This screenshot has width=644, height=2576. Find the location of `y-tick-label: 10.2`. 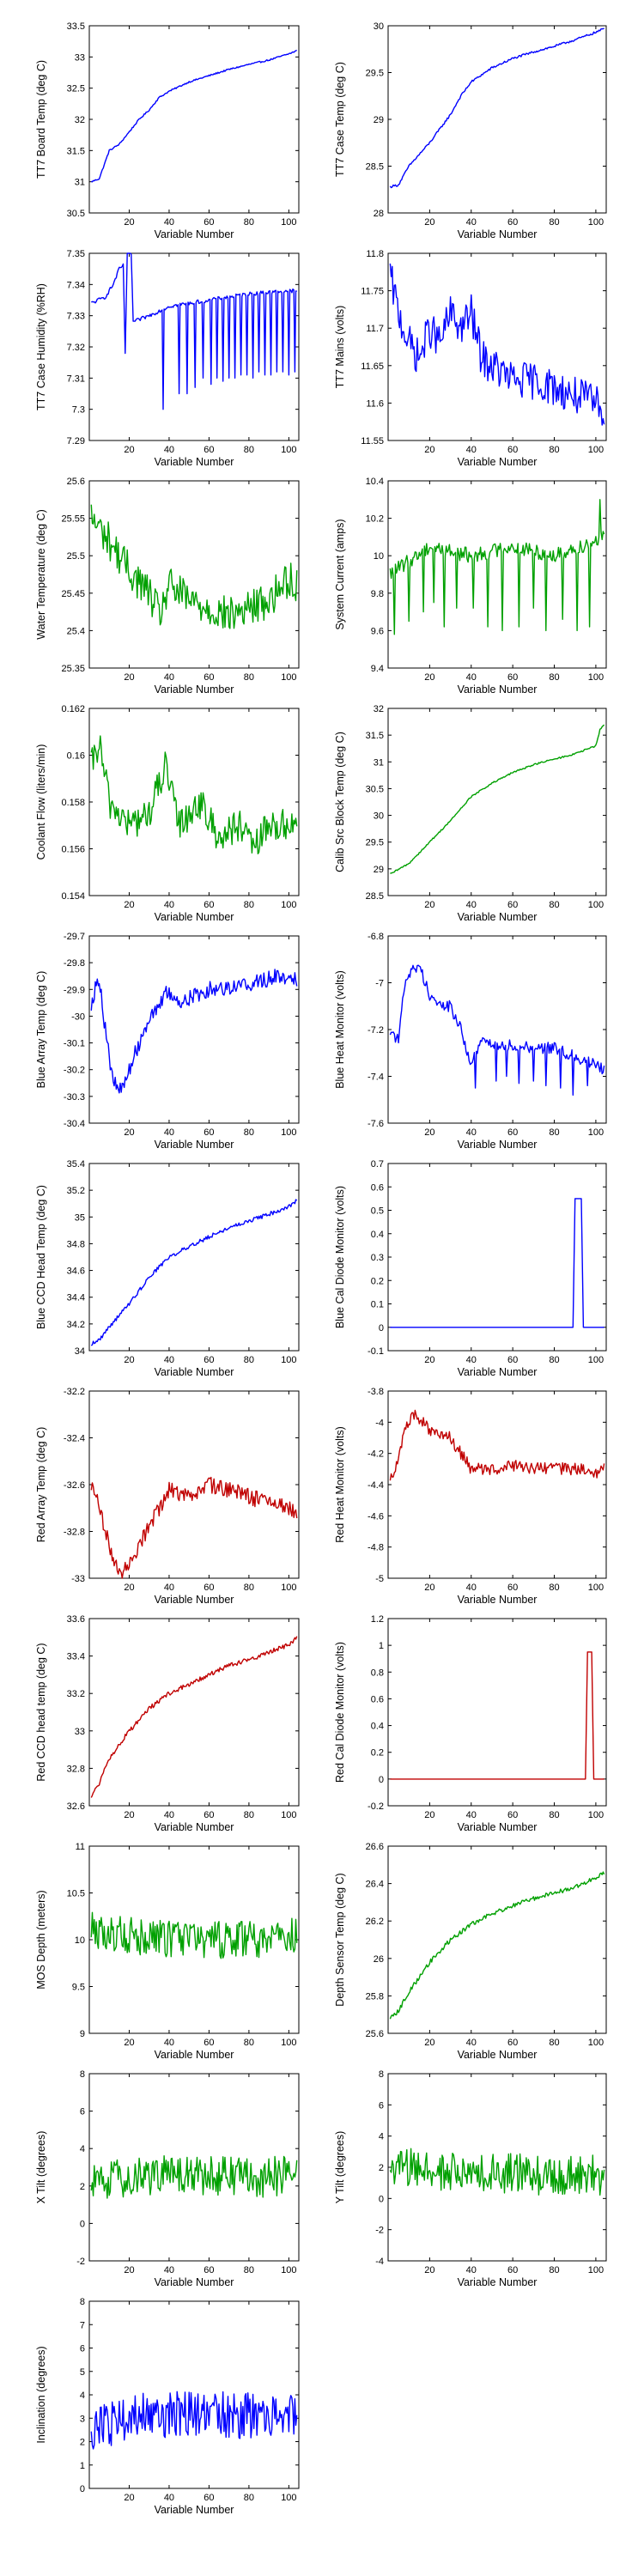

y-tick-label: 10.2 is located at coordinates (375, 519).